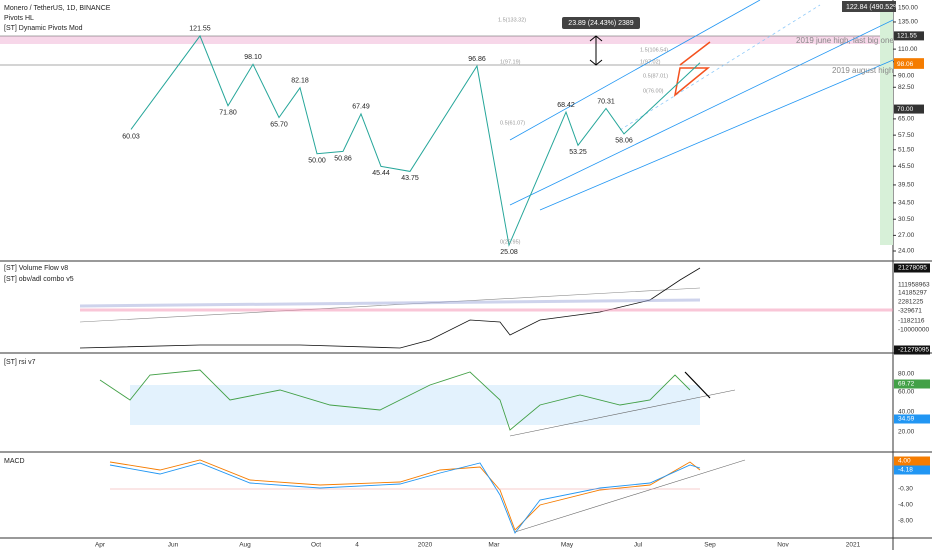  Describe the element at coordinates (906, 135) in the screenshot. I see `price-tick: 57.50` at that location.